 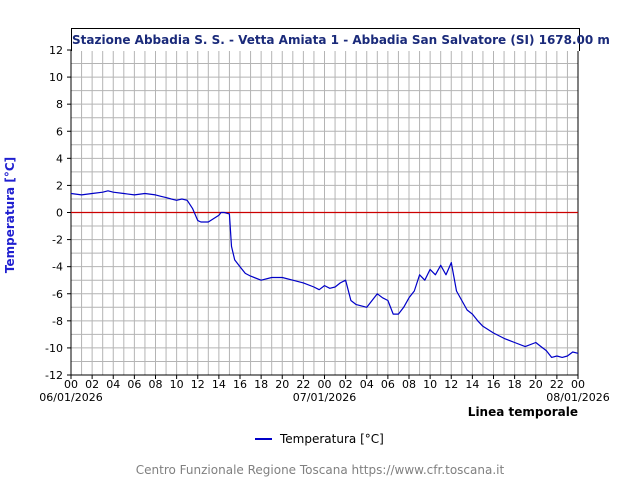 I want to click on legend: Temperatura [°C], so click(x=319, y=439).